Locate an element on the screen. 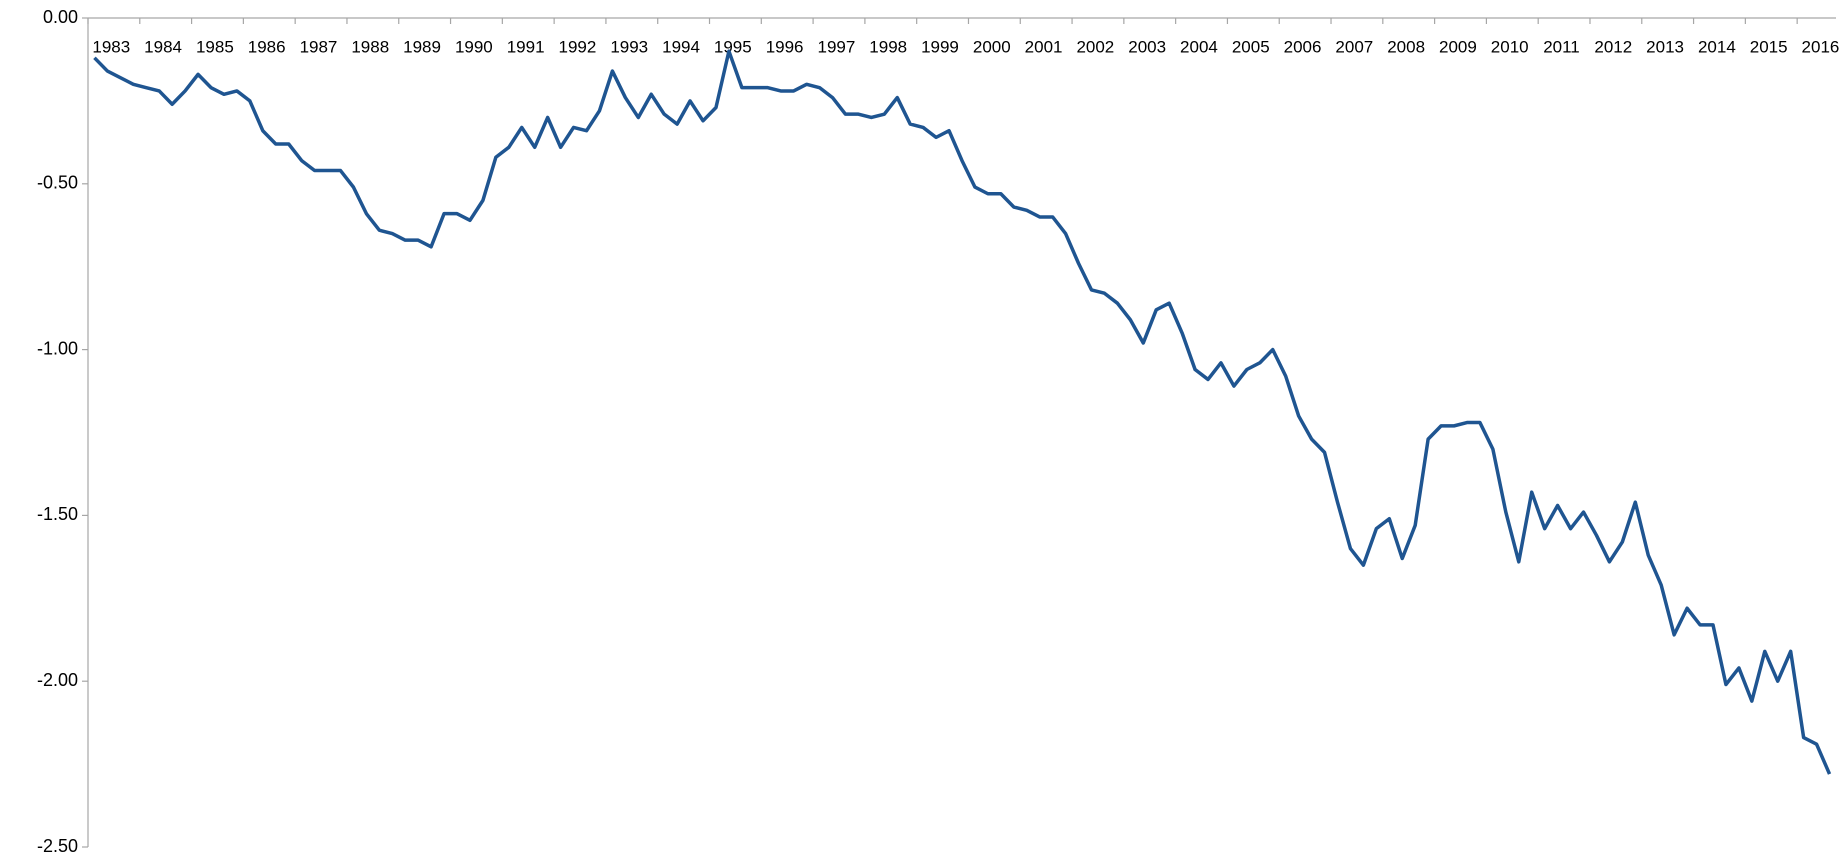  x-tick-label: 1997 is located at coordinates (836, 46).